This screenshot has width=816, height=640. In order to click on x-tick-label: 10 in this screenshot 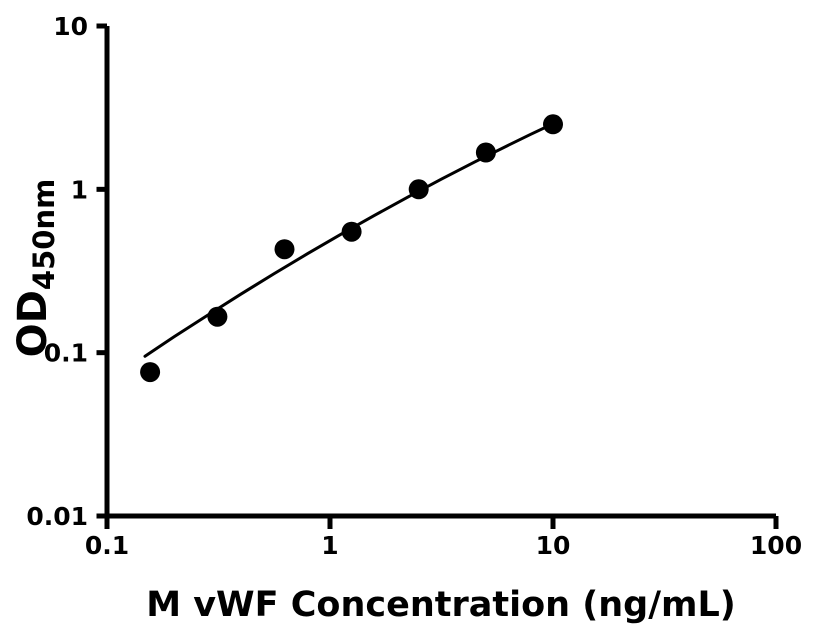, I will do `click(553, 545)`.